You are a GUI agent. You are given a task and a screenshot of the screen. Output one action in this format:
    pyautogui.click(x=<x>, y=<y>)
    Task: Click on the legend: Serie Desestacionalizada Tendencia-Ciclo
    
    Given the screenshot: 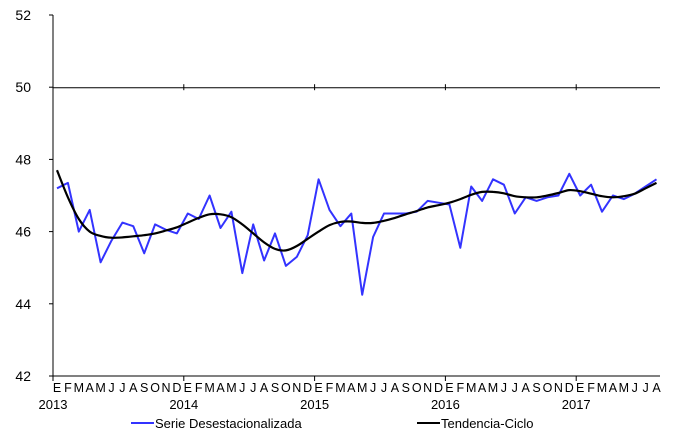 What is the action you would take?
    pyautogui.click(x=332, y=423)
    